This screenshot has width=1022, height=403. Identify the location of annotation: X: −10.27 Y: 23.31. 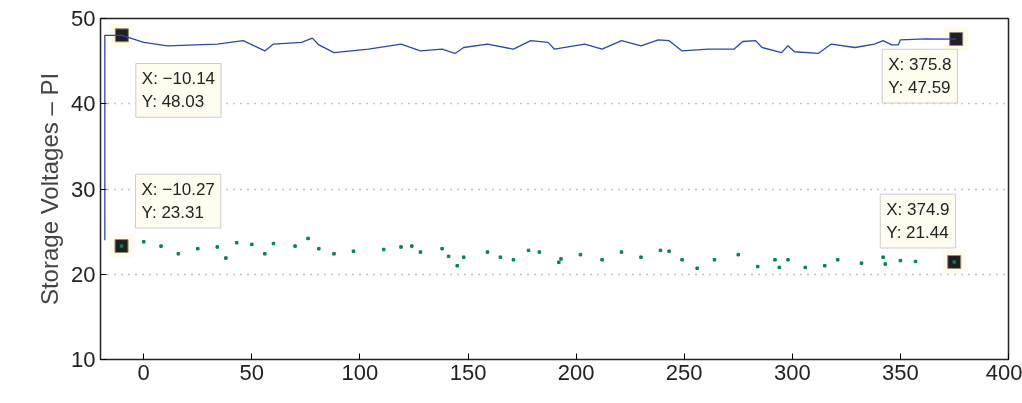
(178, 201).